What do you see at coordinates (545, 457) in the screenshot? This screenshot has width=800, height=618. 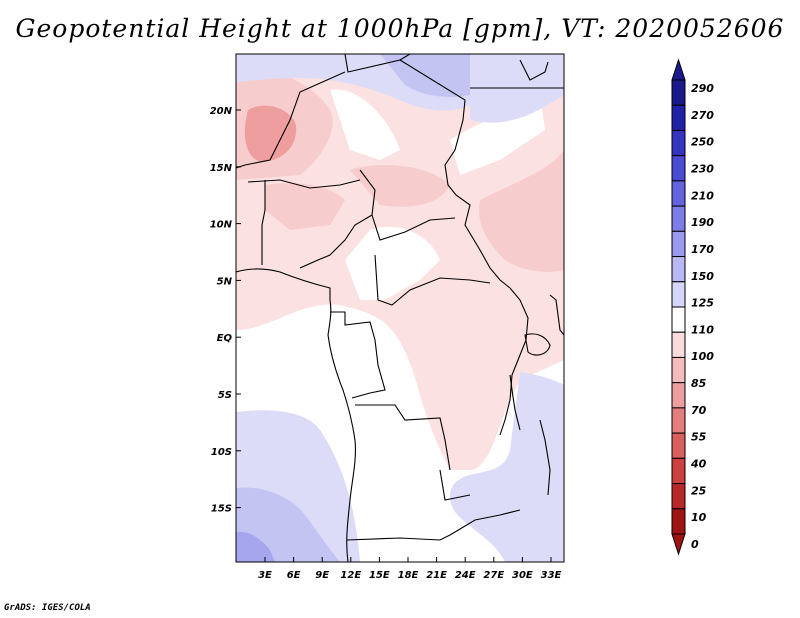 I see `lake-malawi` at bounding box center [545, 457].